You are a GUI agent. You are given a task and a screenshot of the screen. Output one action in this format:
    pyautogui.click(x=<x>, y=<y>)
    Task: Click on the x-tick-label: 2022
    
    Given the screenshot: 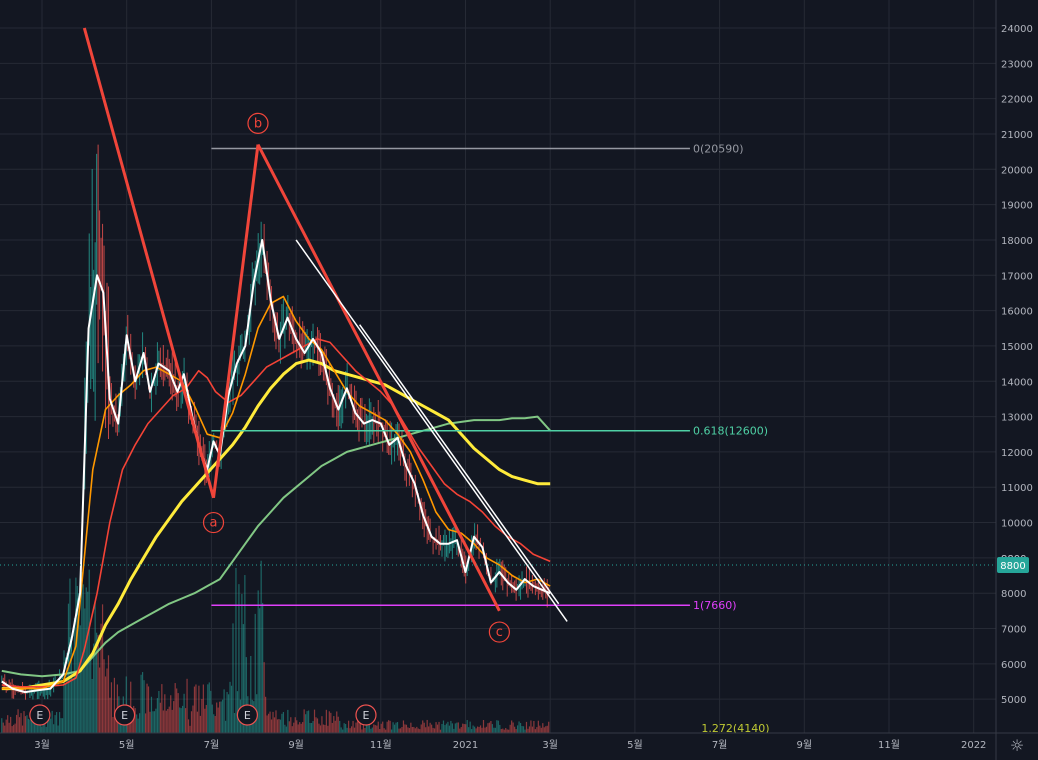 What is the action you would take?
    pyautogui.click(x=973, y=745)
    